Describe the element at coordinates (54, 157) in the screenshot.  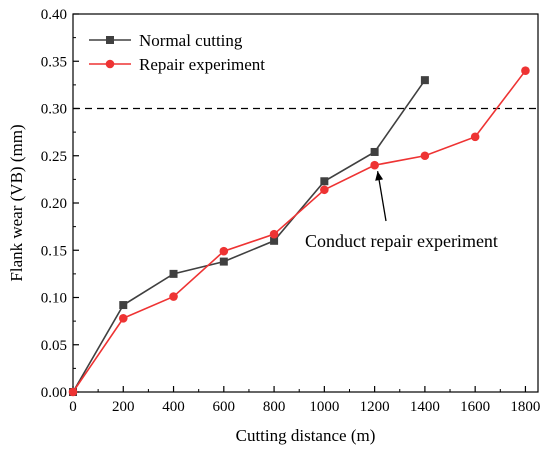
I see `y-tick-label: 0.25` at that location.